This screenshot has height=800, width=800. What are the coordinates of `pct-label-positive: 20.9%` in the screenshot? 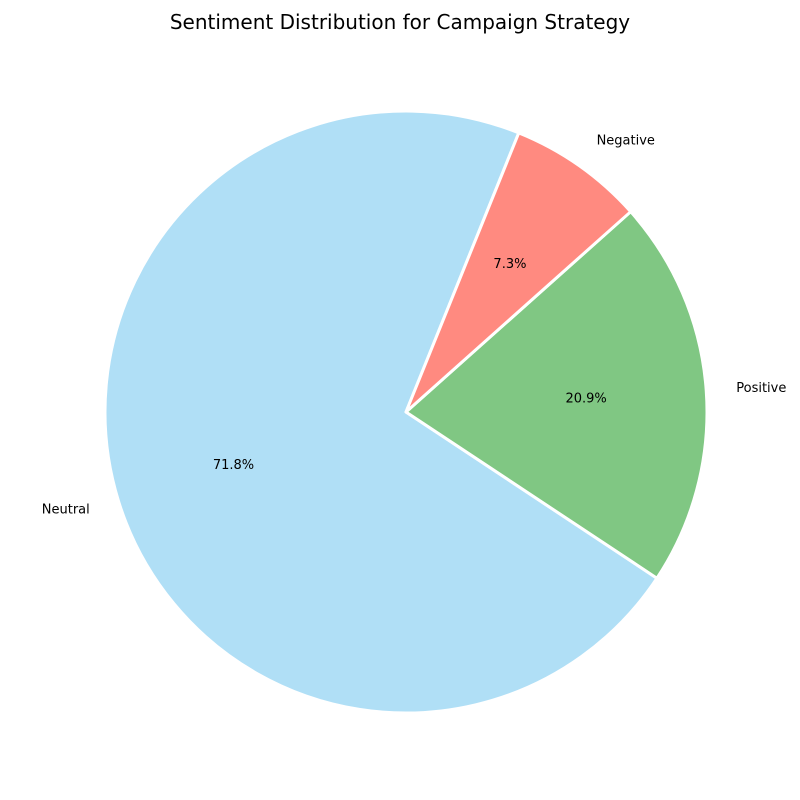 It's located at (585, 399).